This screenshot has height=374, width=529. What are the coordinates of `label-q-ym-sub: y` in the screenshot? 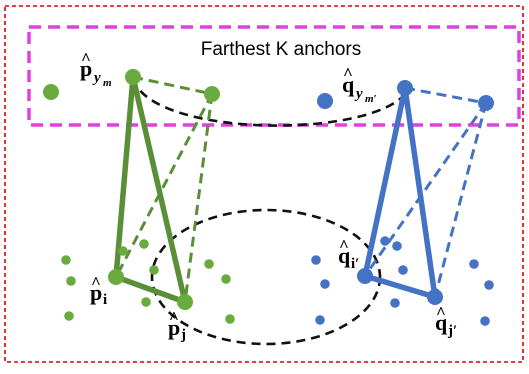 It's located at (358, 94).